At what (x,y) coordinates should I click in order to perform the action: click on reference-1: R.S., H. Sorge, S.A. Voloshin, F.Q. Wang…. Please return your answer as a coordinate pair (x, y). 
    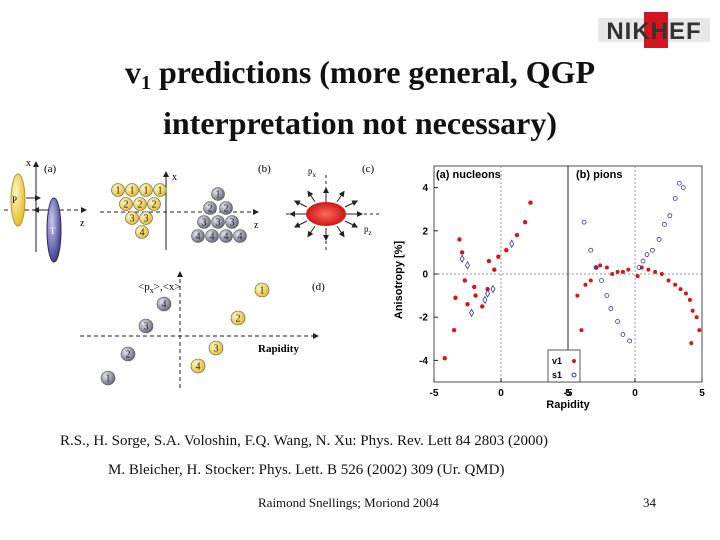
    Looking at the image, I should click on (304, 441).